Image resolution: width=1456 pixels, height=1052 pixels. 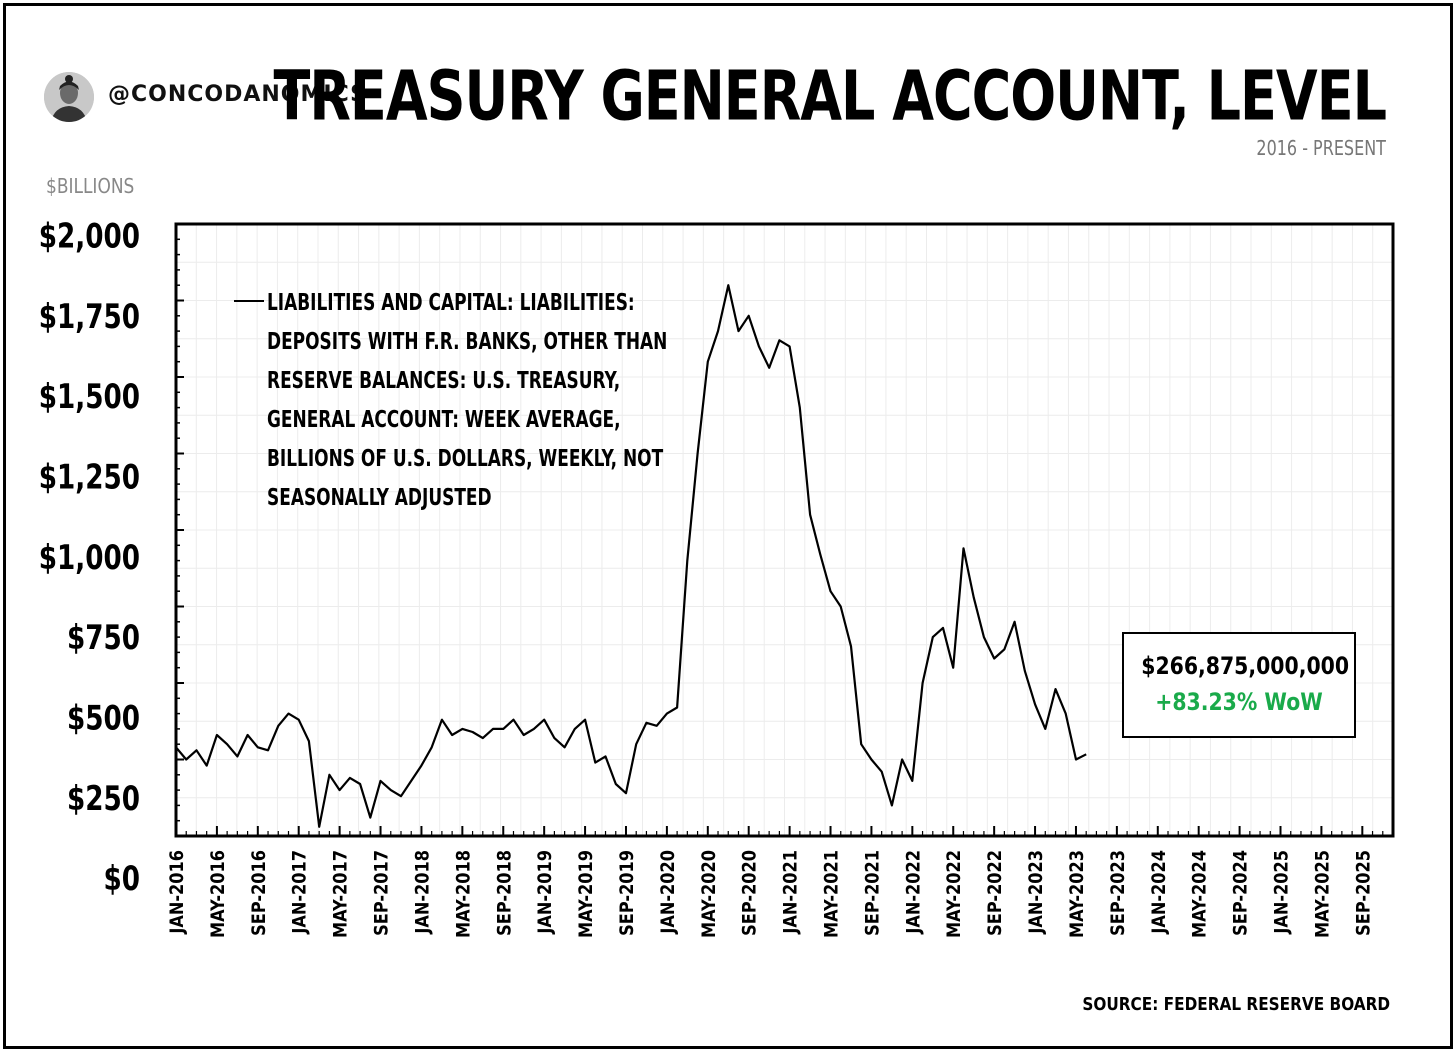 I want to click on x-tick-label: MAY-2019, so click(x=587, y=894).